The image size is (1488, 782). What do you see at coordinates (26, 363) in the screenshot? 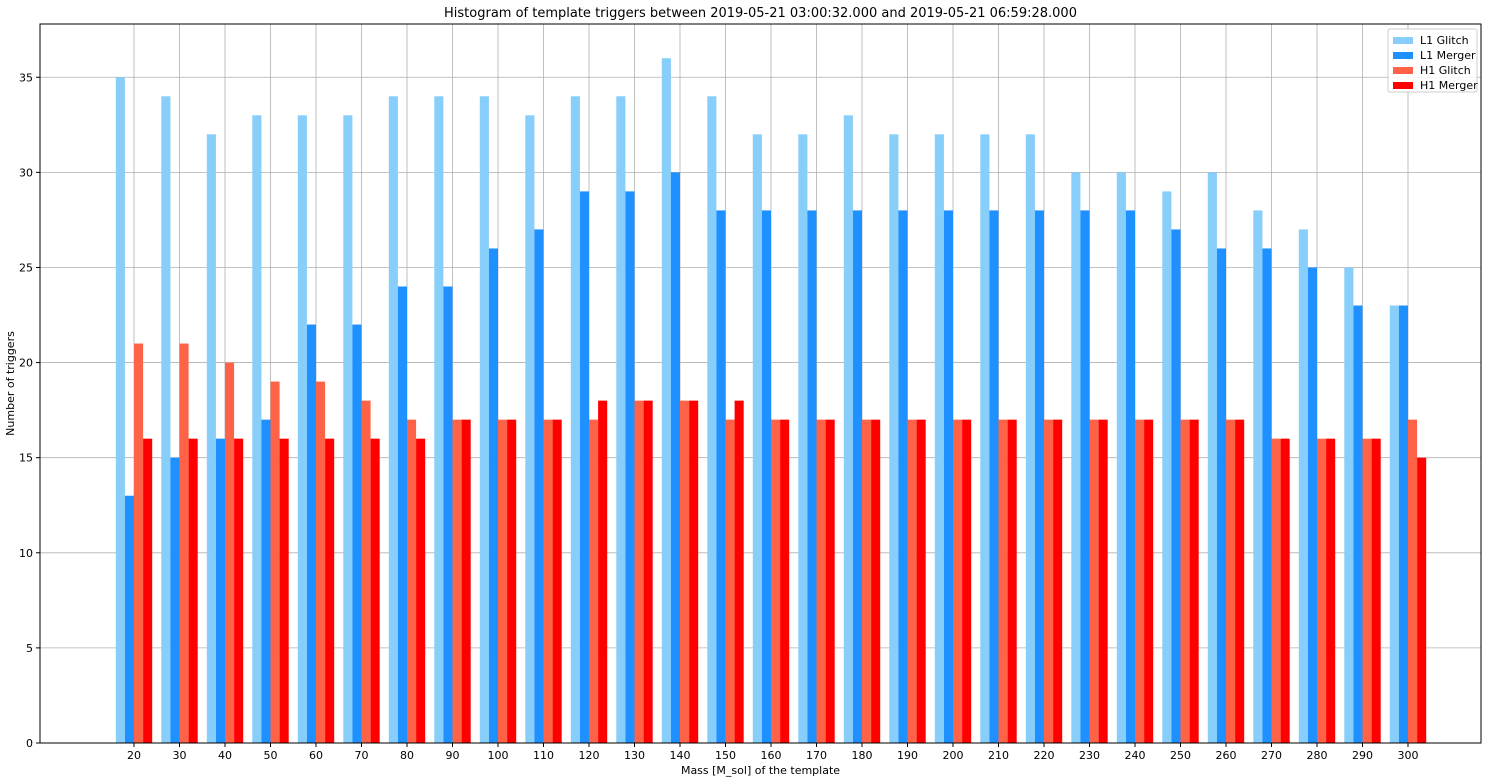
I see `y-tick-label: 20` at bounding box center [26, 363].